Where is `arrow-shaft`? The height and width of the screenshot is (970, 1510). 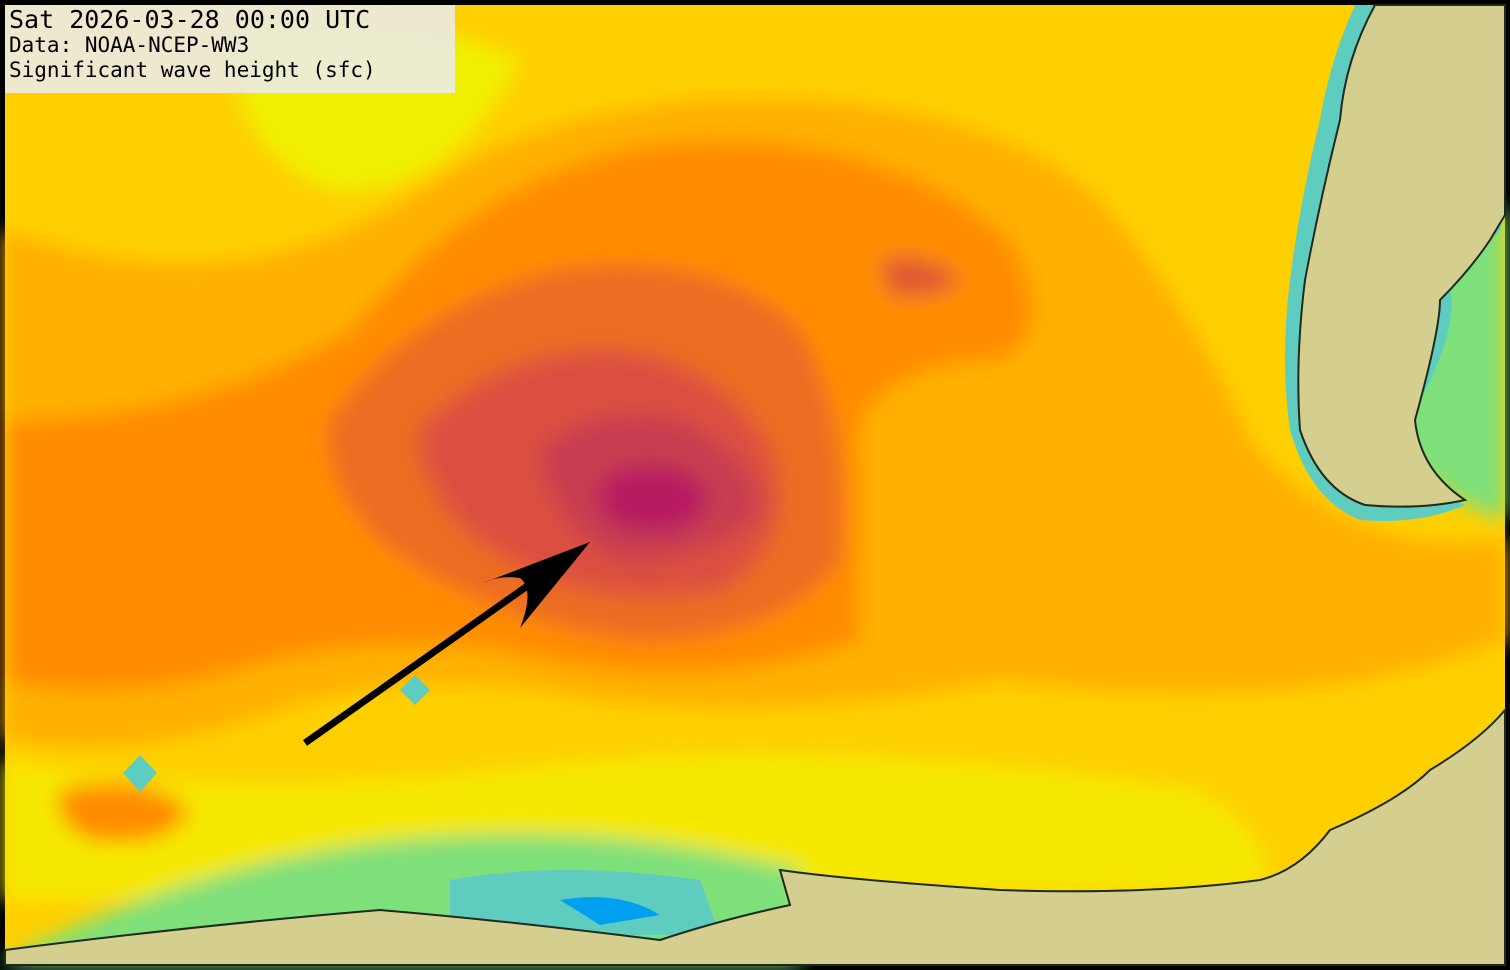
arrow-shaft is located at coordinates (422, 660).